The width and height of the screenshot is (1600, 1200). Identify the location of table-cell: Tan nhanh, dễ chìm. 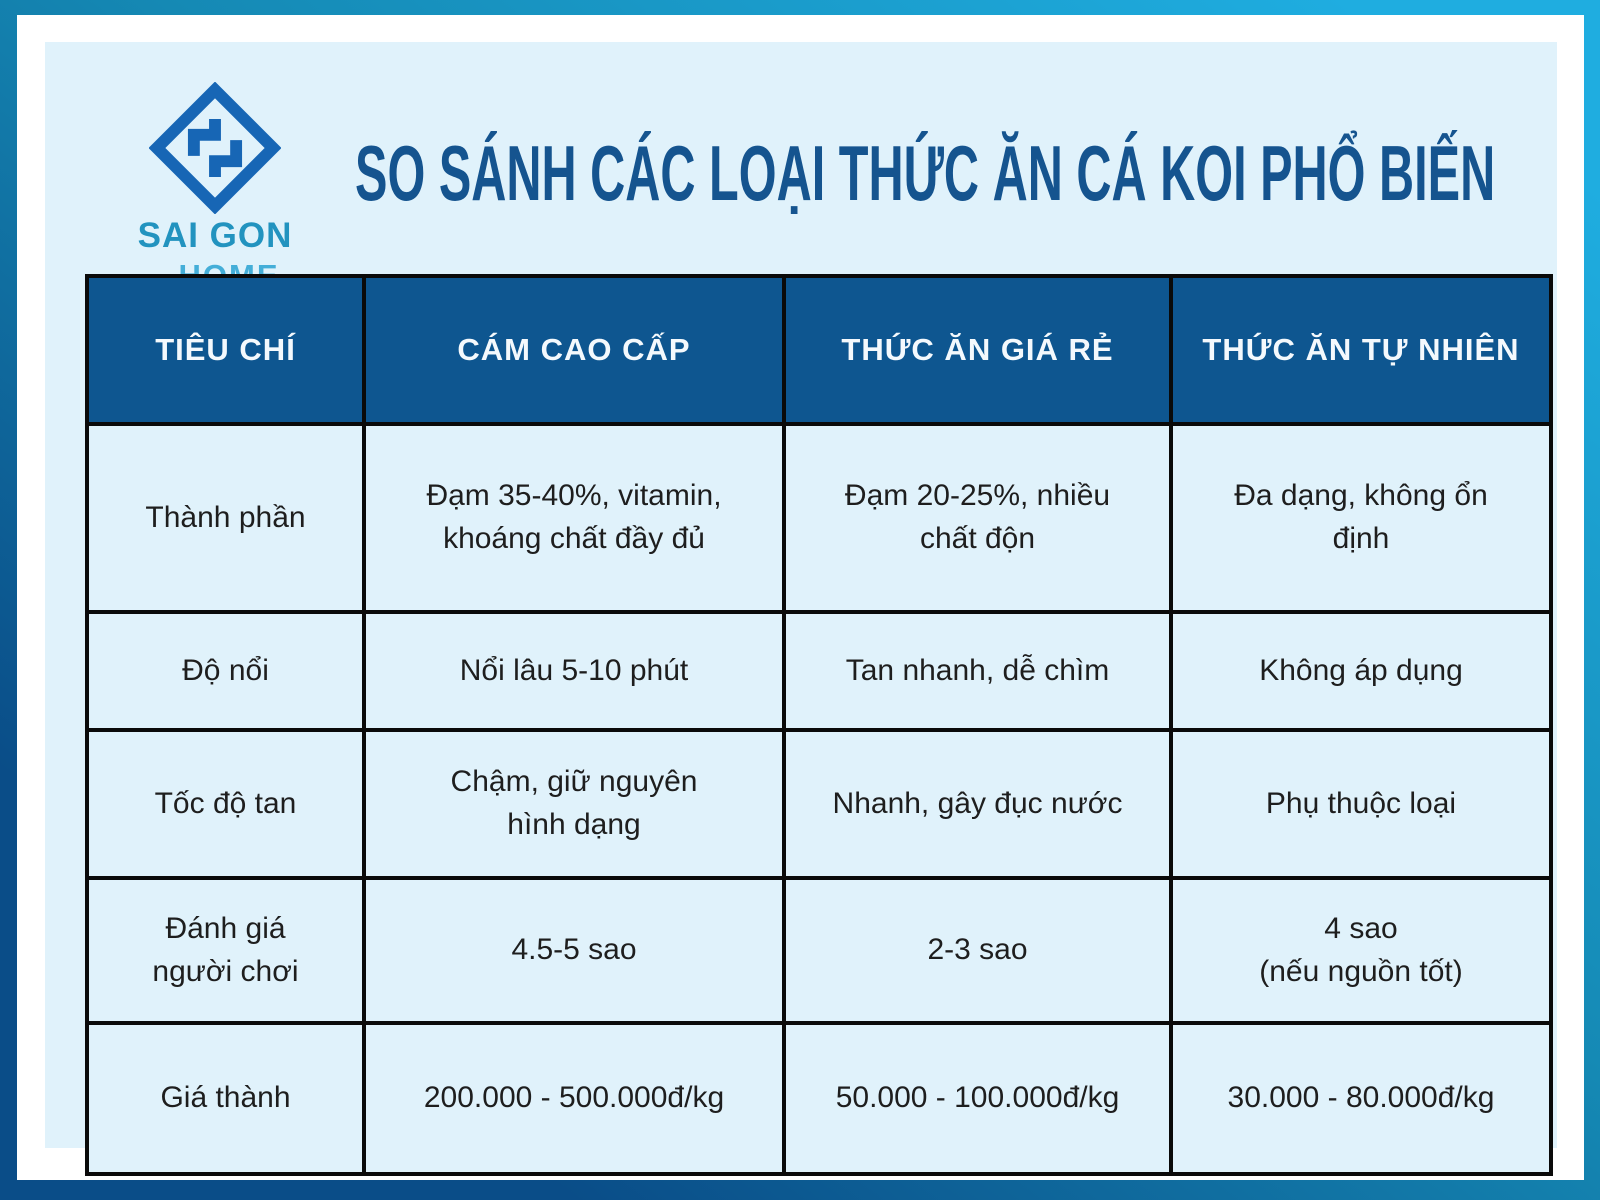
(977, 671).